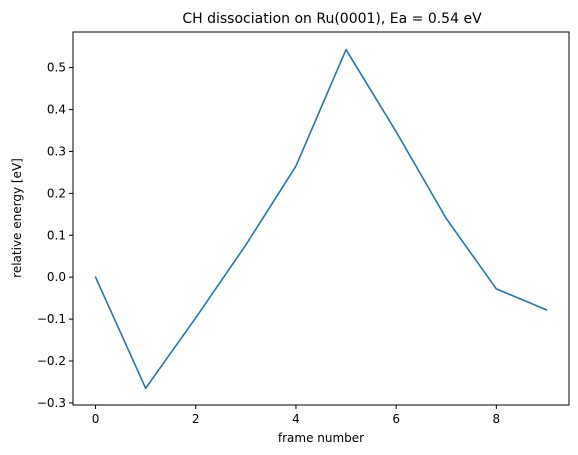 Image resolution: width=578 pixels, height=455 pixels. I want to click on y-tick-label: 0.0, so click(56, 277).